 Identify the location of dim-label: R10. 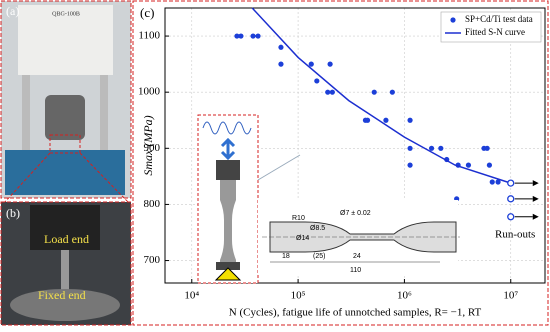
(298, 218).